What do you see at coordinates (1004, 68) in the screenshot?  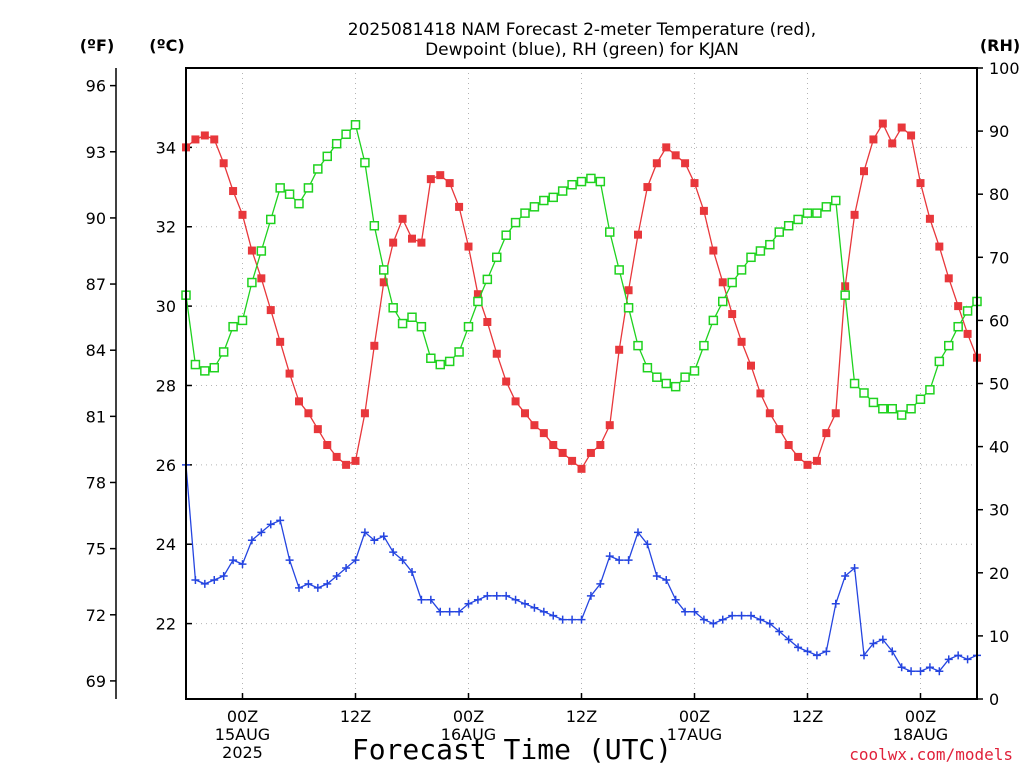 I see `rh-tick-label: 100` at bounding box center [1004, 68].